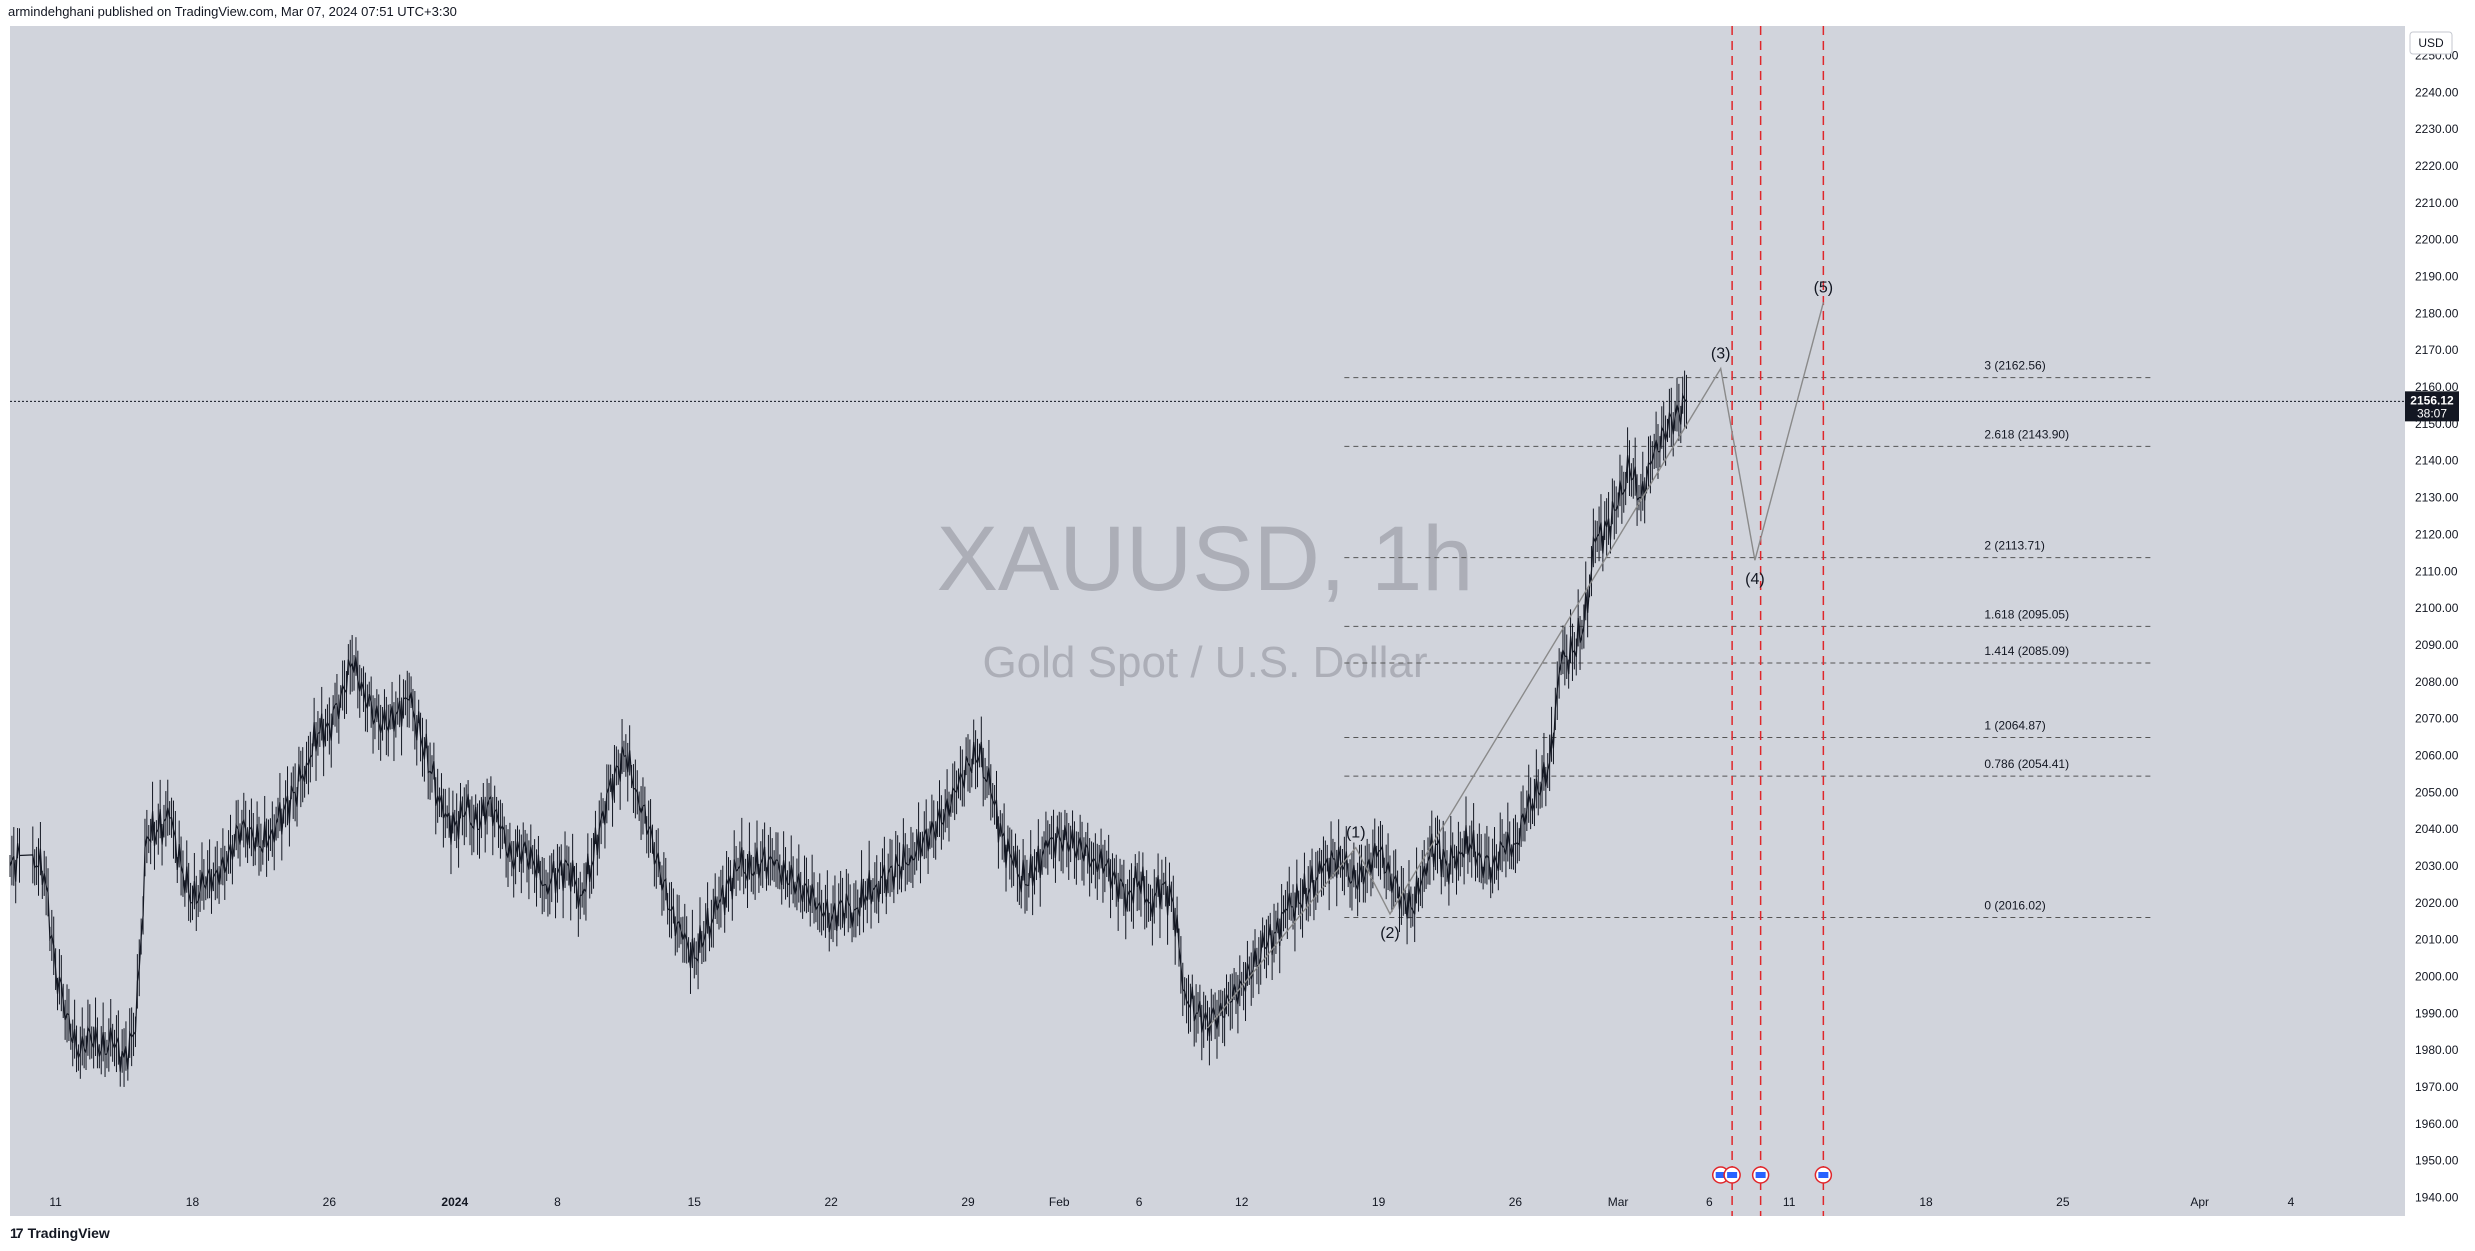  Describe the element at coordinates (2437, 387) in the screenshot. I see `price-tick-label: 2160.00` at that location.